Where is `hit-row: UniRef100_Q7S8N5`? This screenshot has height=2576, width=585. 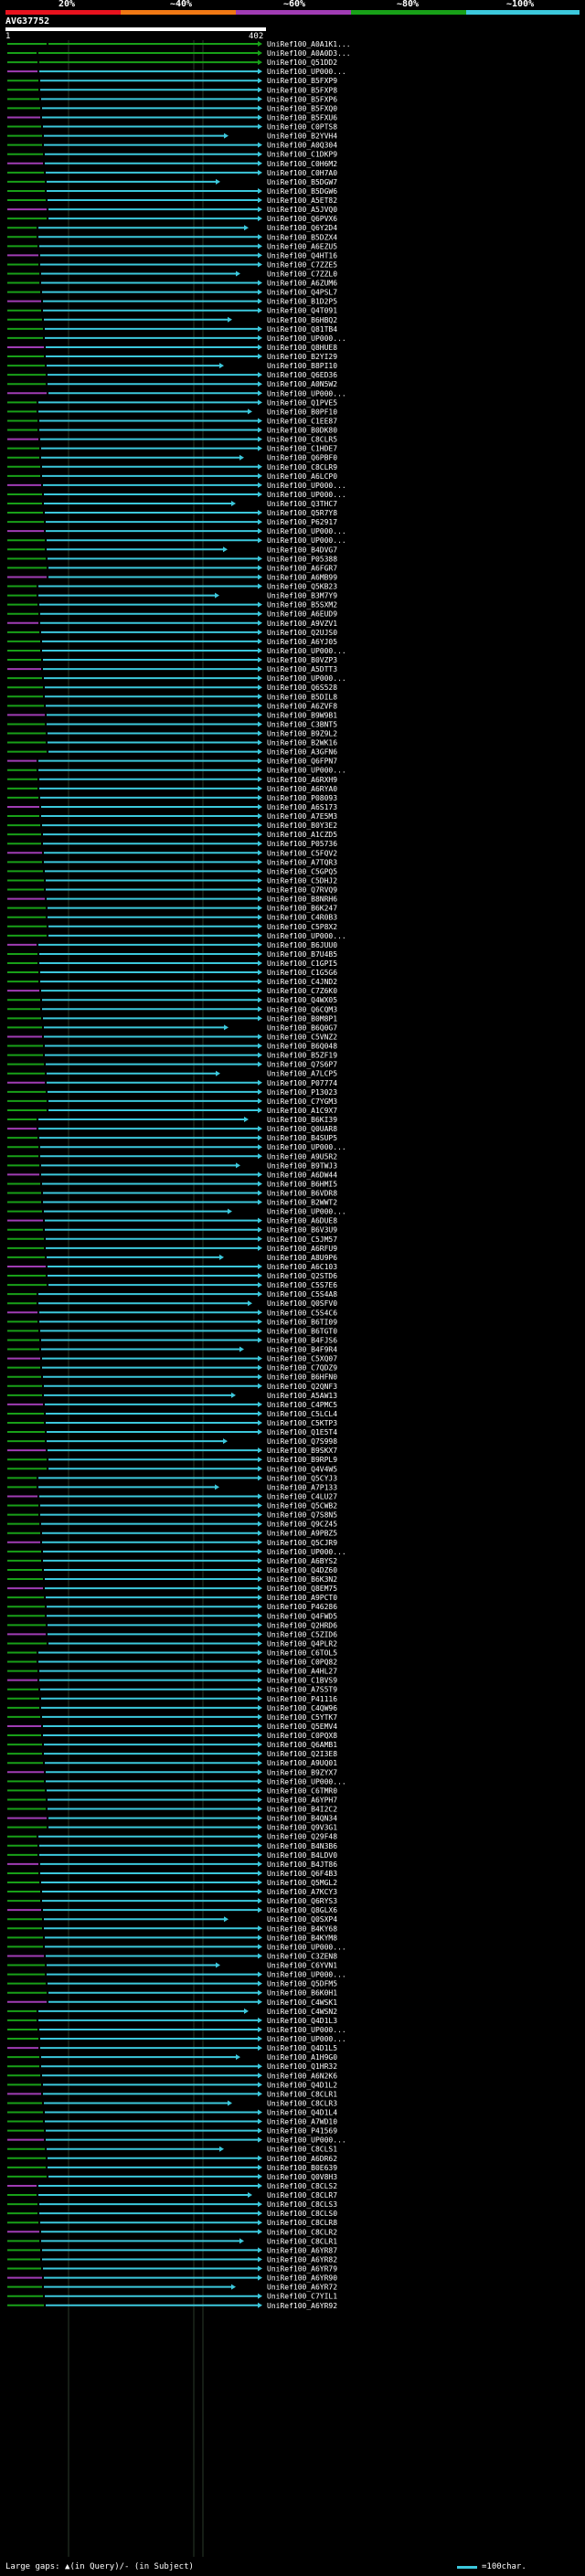 hit-row: UniRef100_Q7S8N5 is located at coordinates (172, 1515).